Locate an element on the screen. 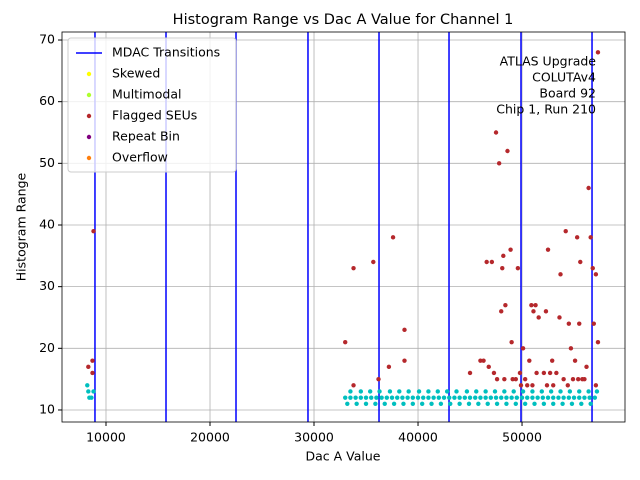 Image resolution: width=640 pixels, height=480 pixels. y-tick-label: 70 is located at coordinates (47, 39).